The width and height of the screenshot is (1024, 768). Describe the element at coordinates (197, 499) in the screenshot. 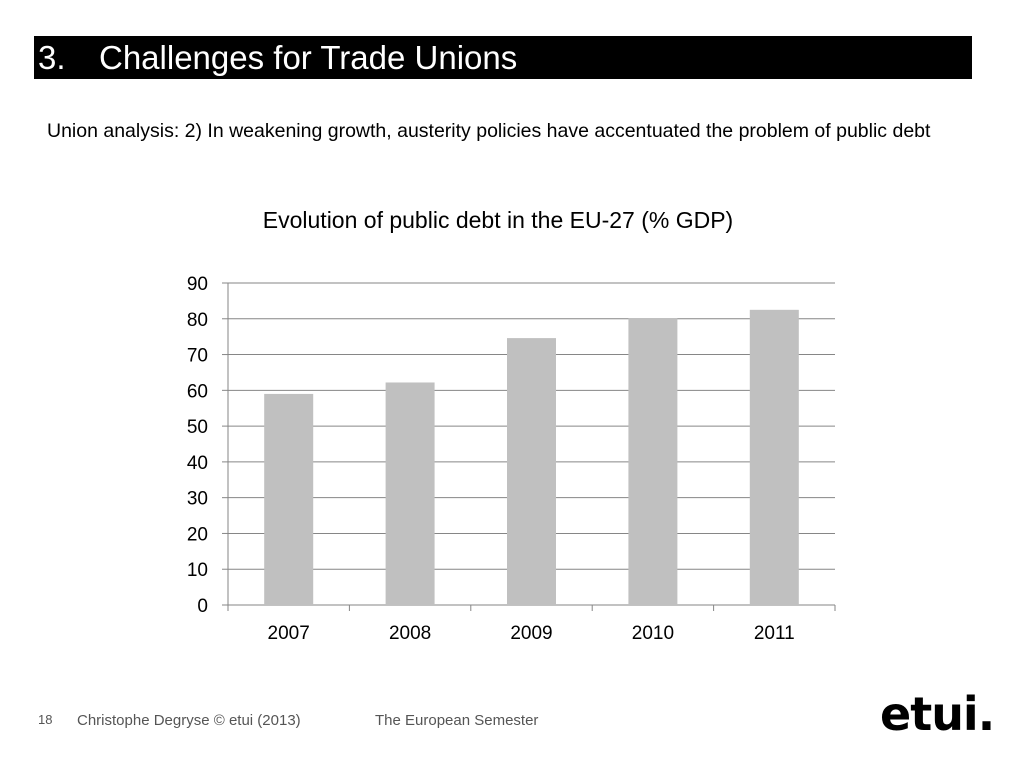

I see `y-tick-label: 30` at that location.